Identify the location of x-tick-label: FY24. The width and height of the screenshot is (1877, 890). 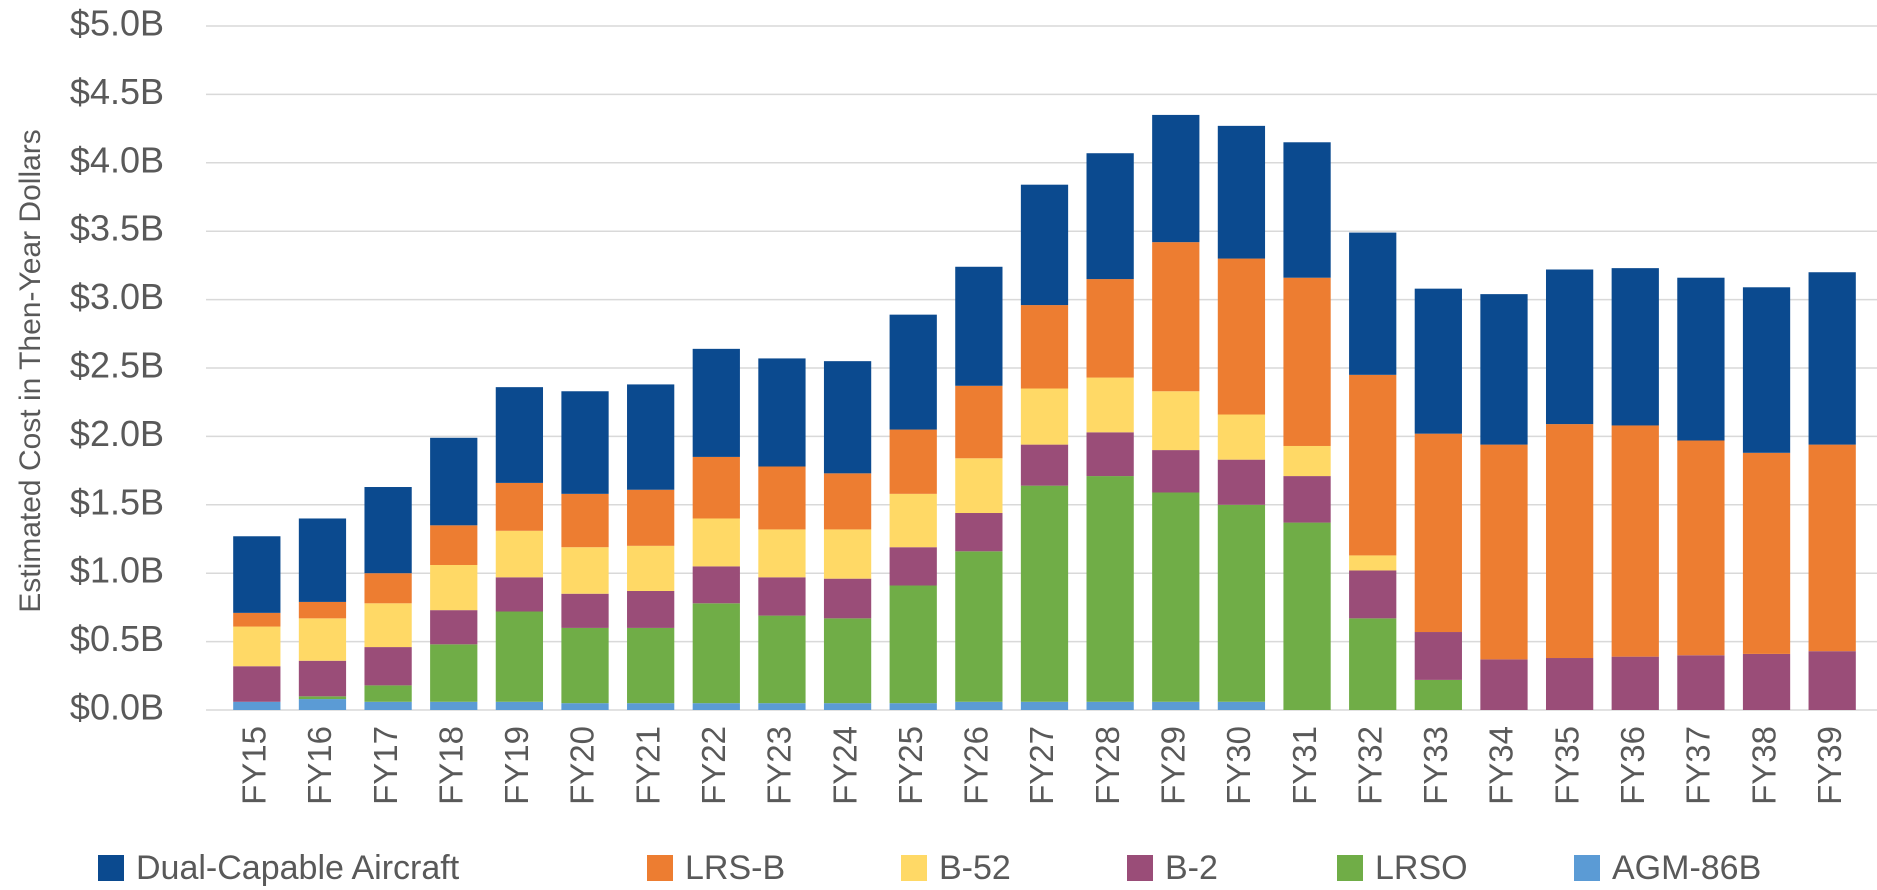
(844, 765).